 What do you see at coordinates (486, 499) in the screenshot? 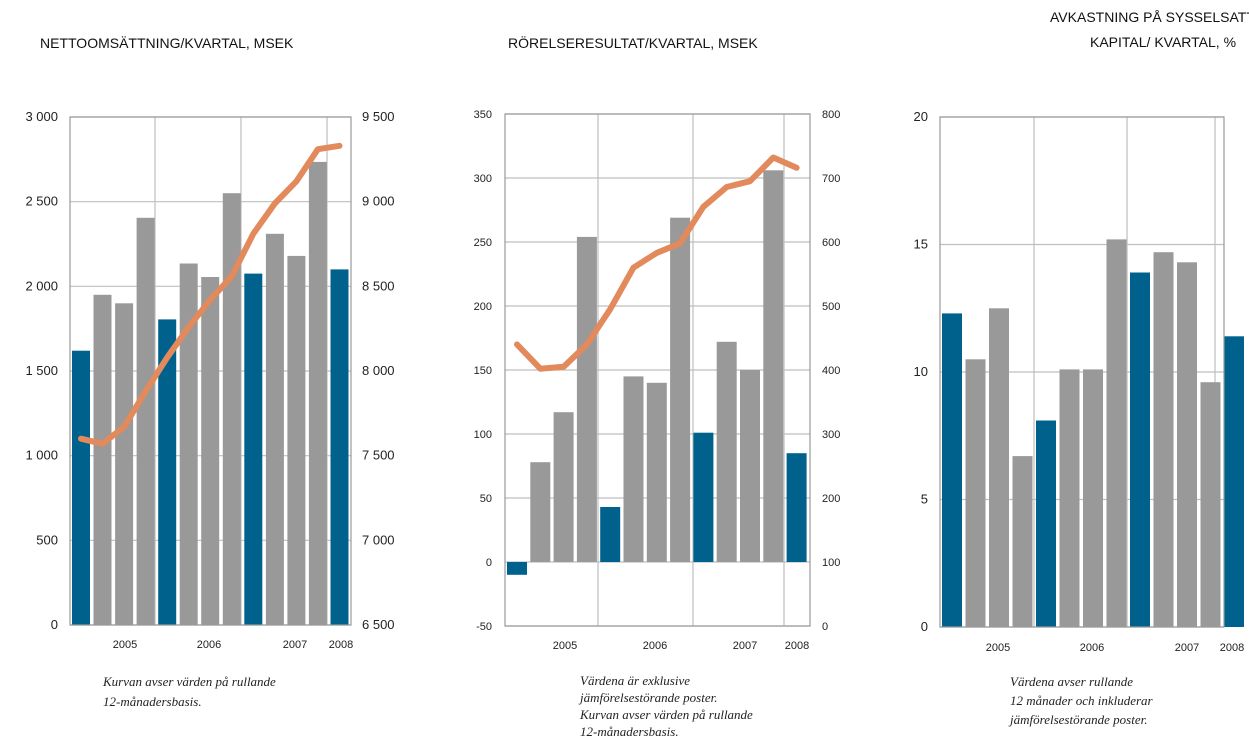
I see `chart2-left-tick-label: 50` at bounding box center [486, 499].